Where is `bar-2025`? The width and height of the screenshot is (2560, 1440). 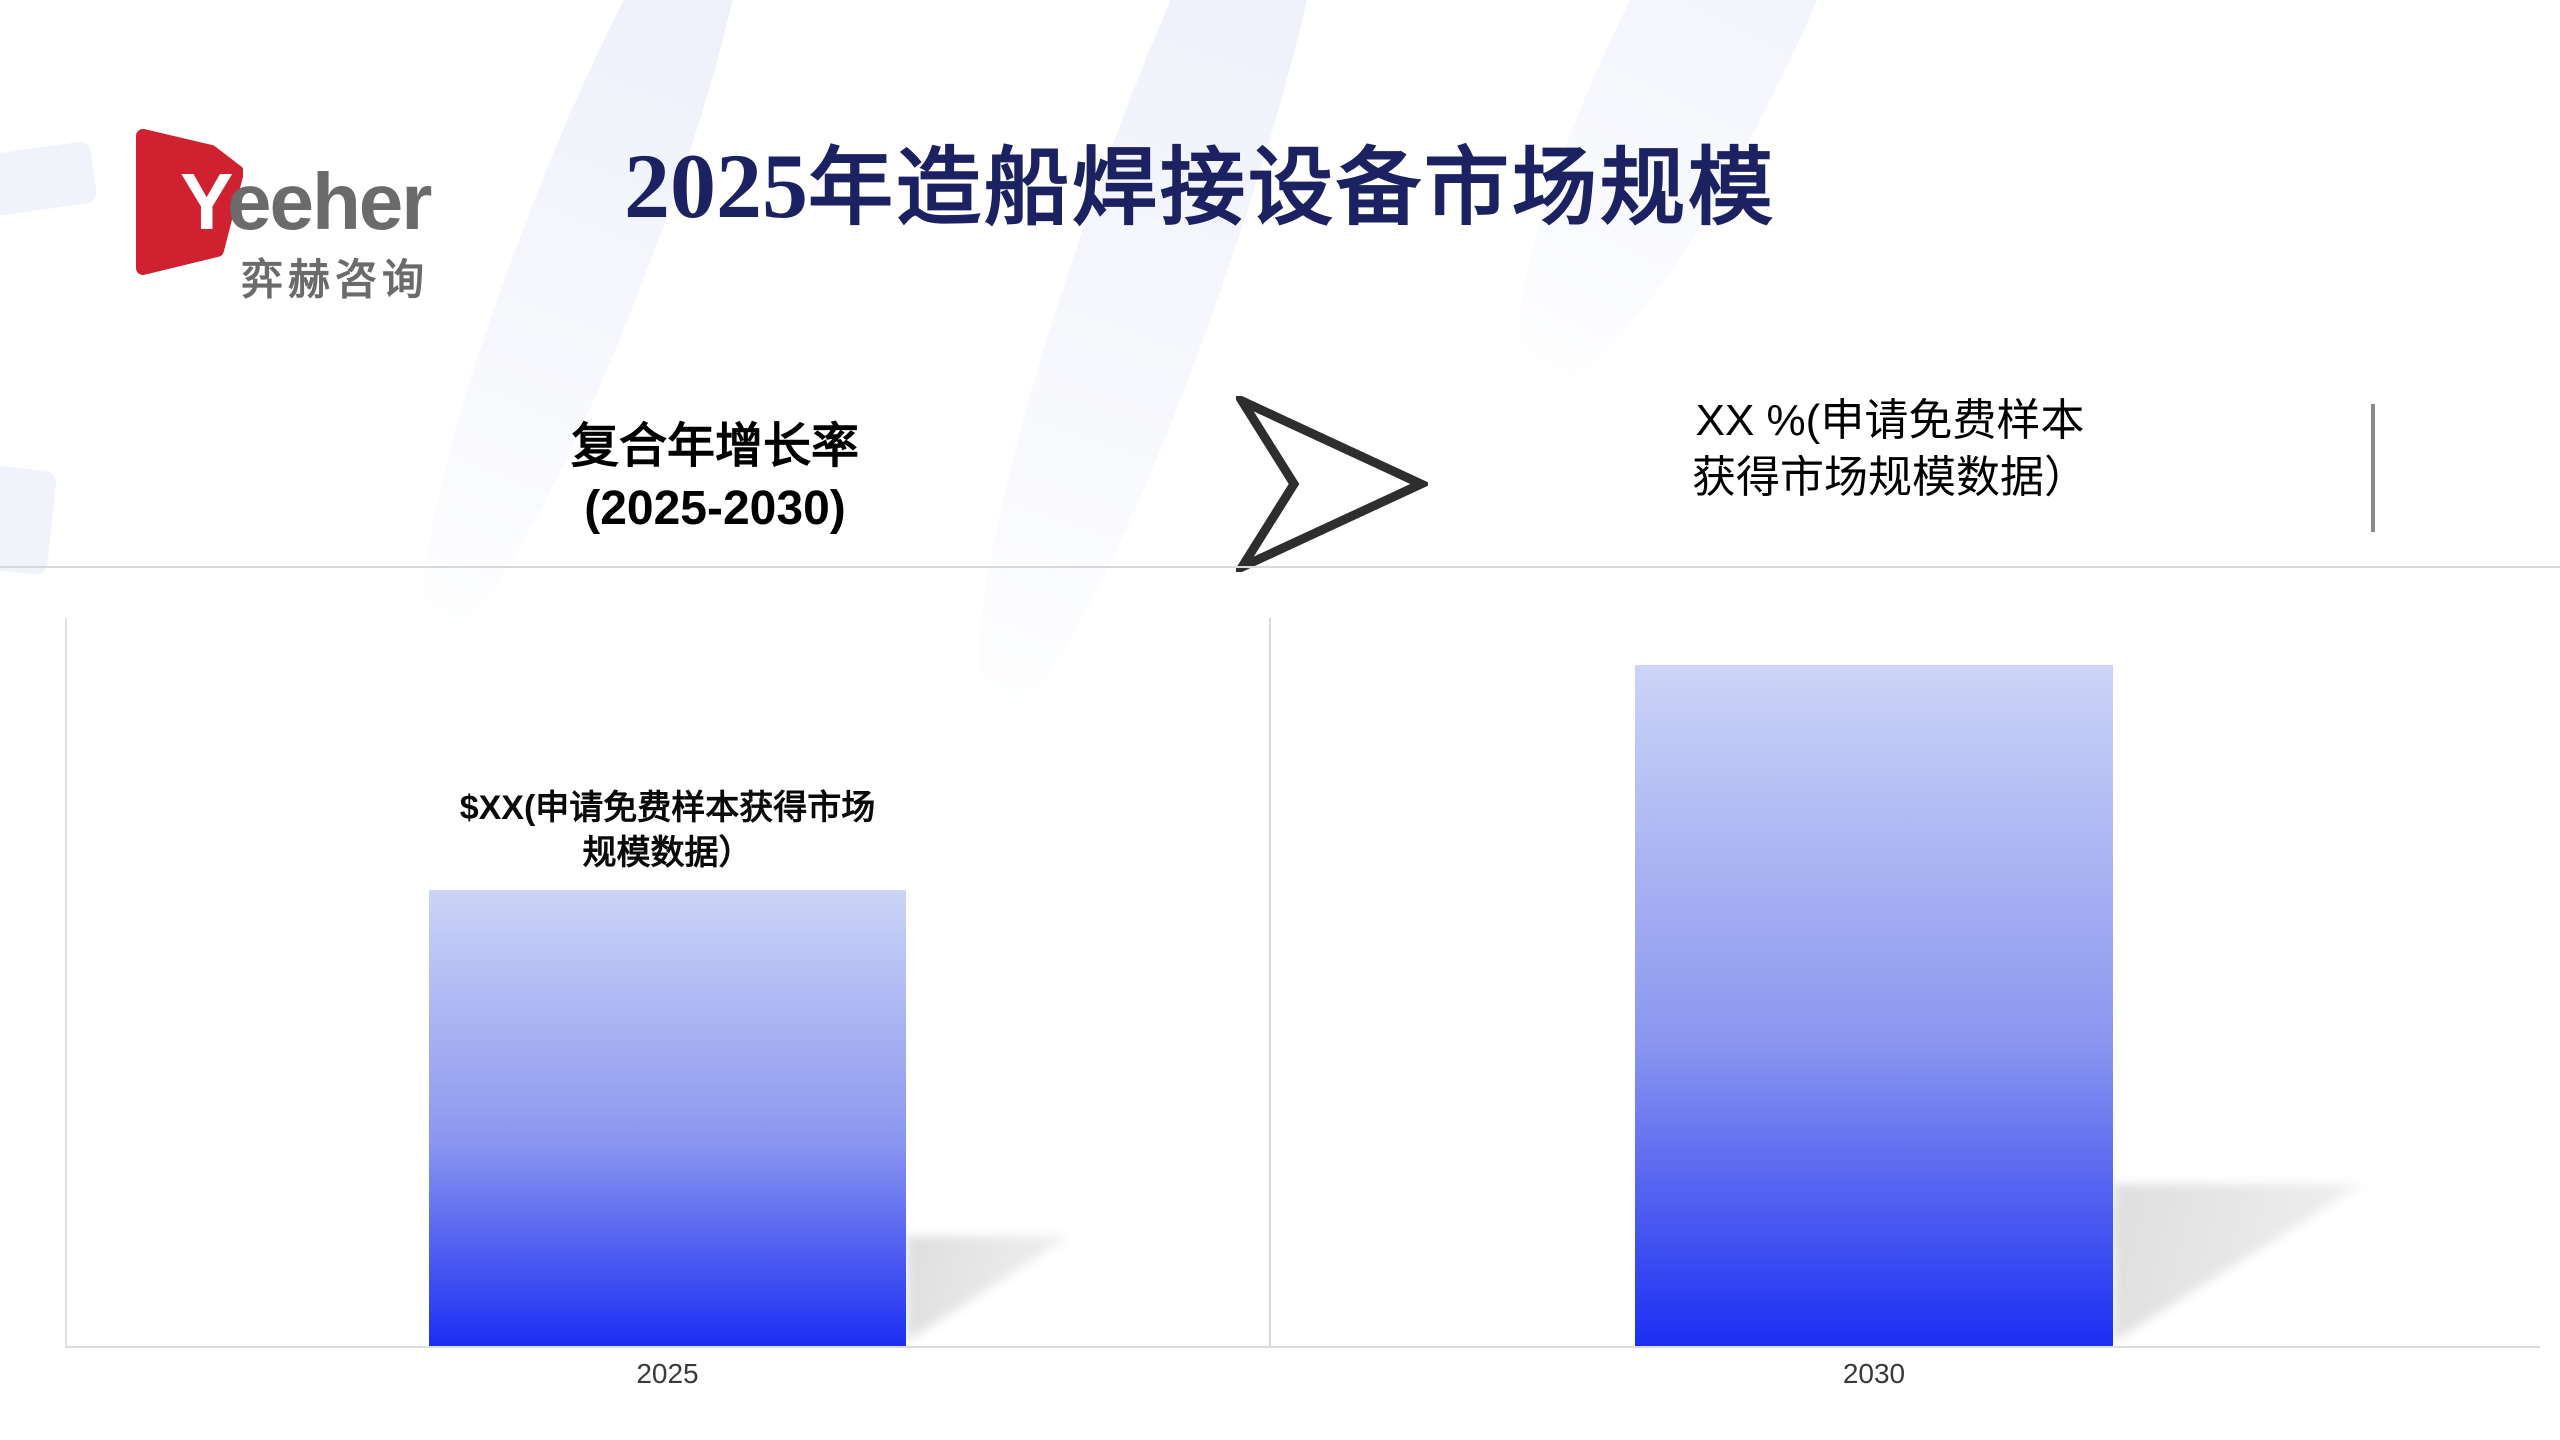
bar-2025 is located at coordinates (667, 1118).